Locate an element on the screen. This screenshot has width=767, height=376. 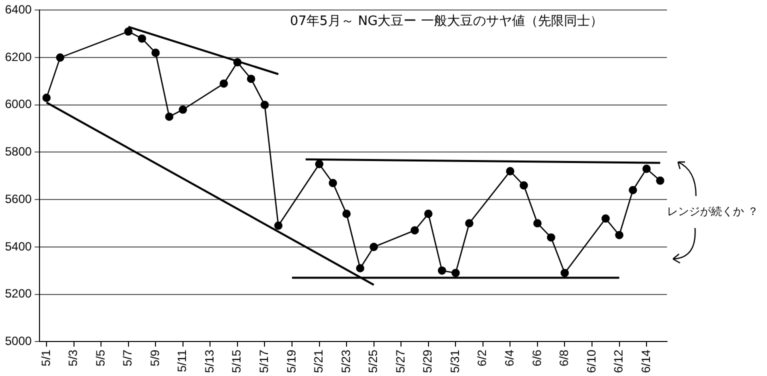
x-tick-label: 5/25 is located at coordinates (373, 361).